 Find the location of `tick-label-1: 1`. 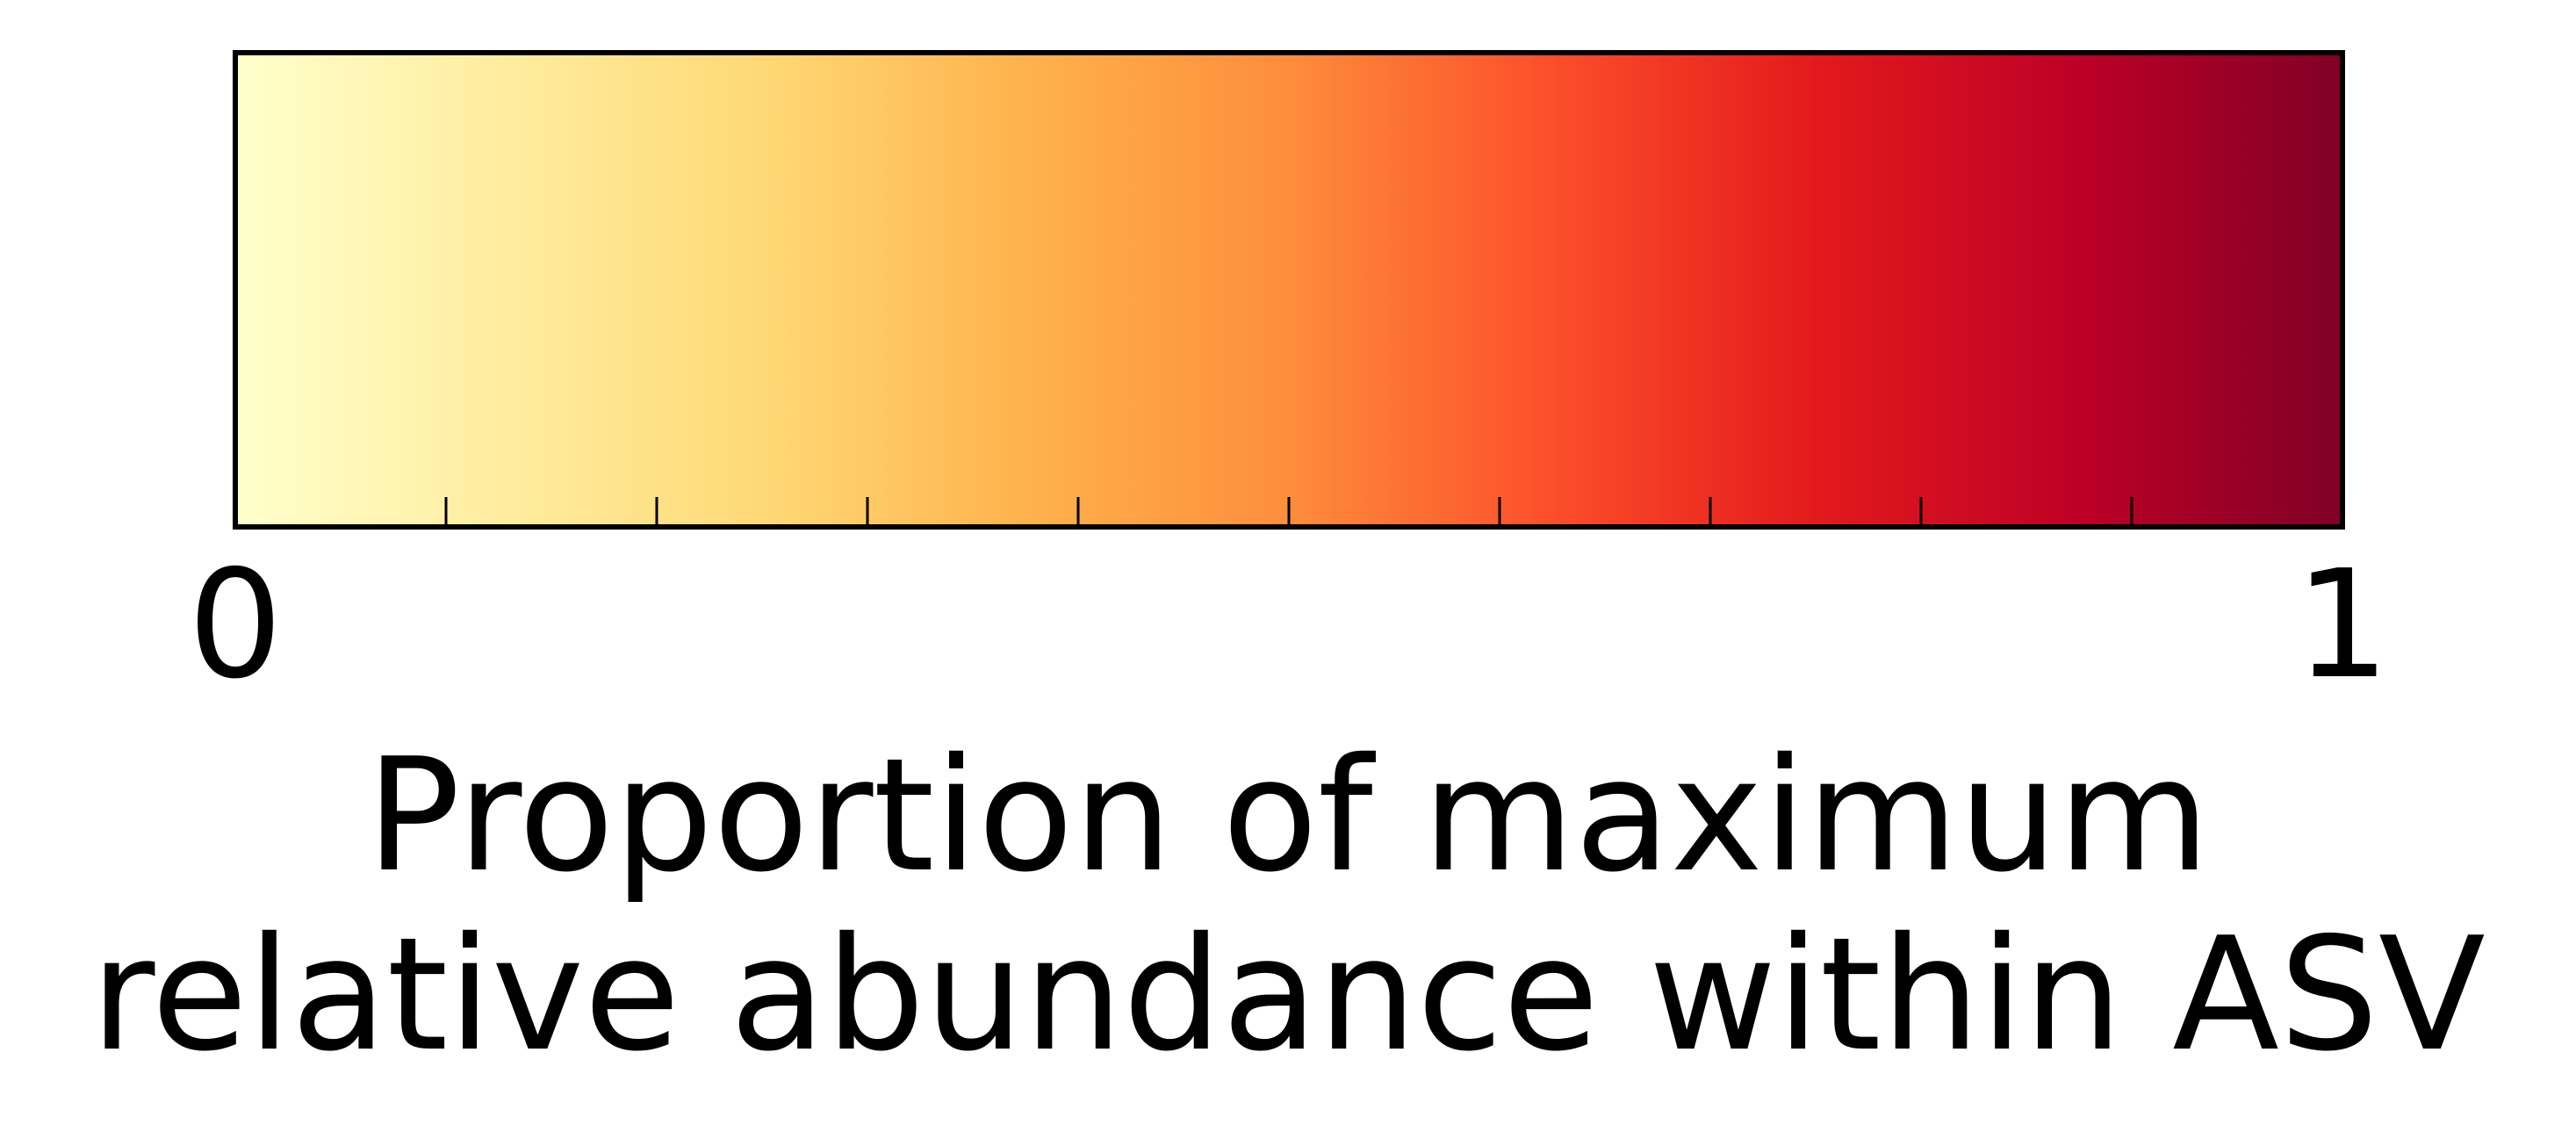

tick-label-1: 1 is located at coordinates (2342, 625).